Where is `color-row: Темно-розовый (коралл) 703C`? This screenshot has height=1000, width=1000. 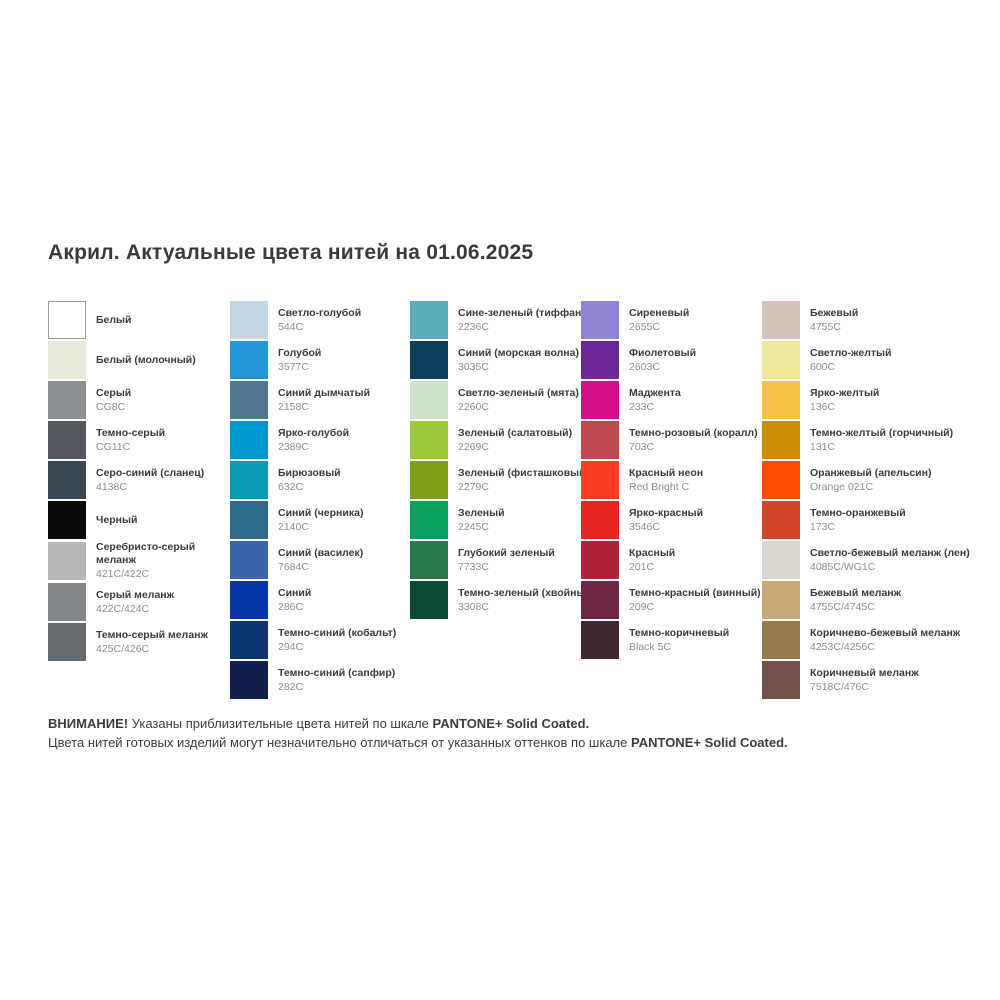 color-row: Темно-розовый (коралл) 703C is located at coordinates (671, 440).